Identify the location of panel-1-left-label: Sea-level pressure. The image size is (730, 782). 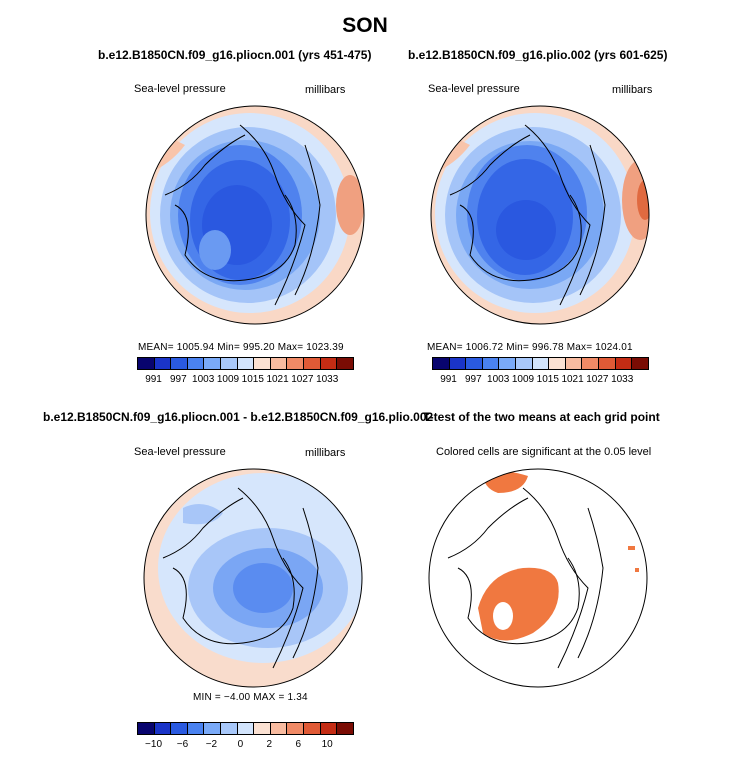
(180, 89).